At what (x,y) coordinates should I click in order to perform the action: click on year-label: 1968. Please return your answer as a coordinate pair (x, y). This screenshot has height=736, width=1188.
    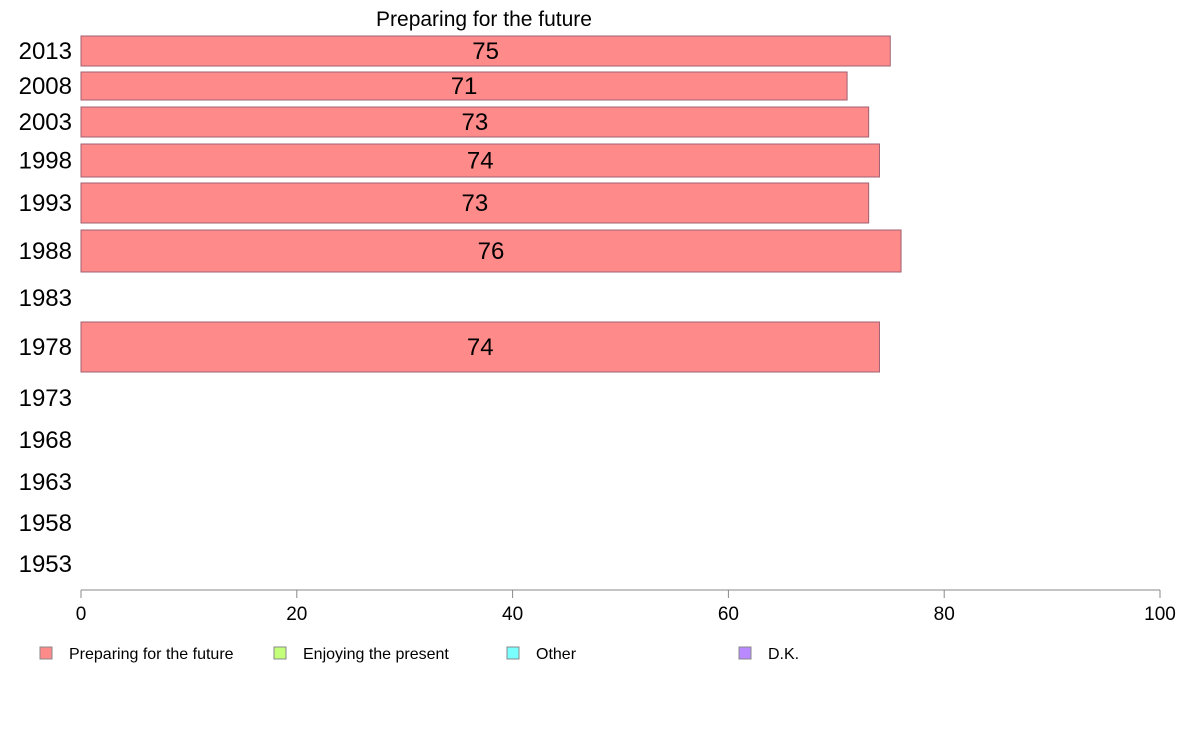
    Looking at the image, I should click on (45, 440).